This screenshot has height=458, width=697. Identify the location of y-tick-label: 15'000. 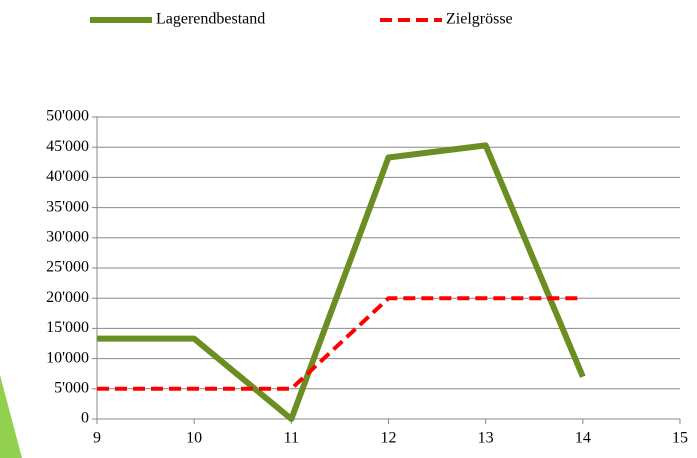
(67, 327).